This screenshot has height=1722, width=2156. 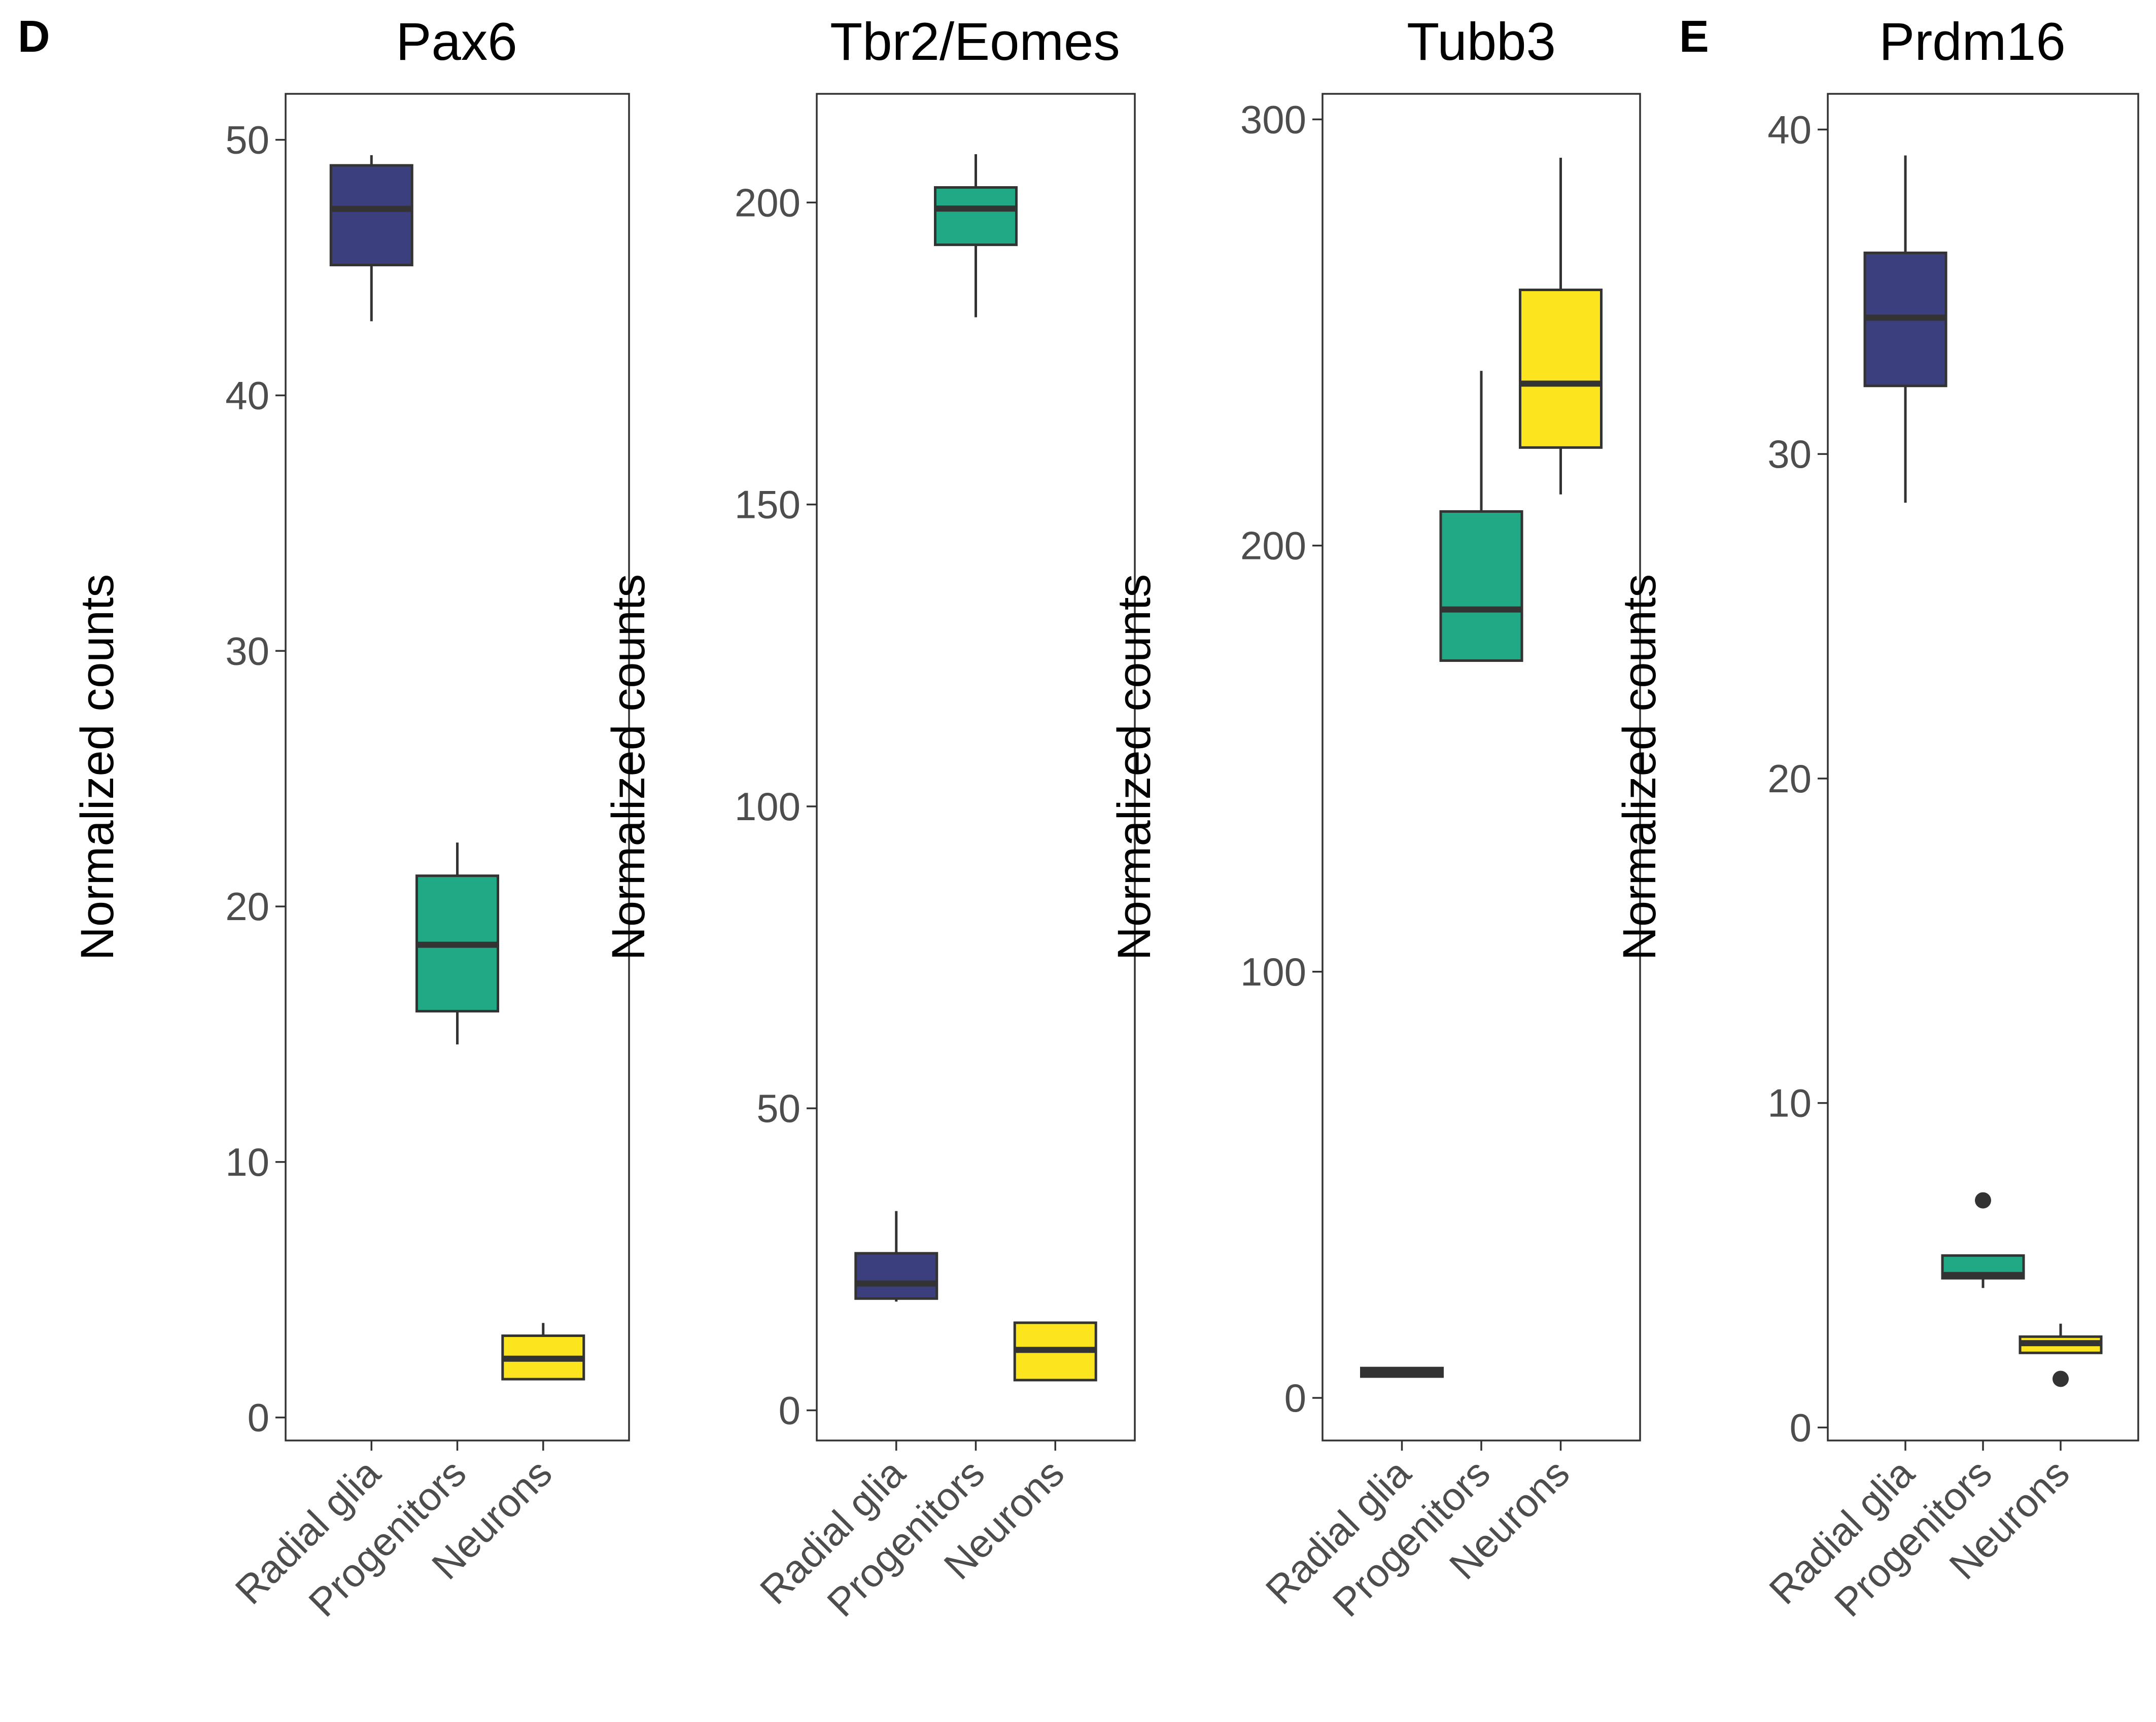 What do you see at coordinates (457, 767) in the screenshot?
I see `panel-frame` at bounding box center [457, 767].